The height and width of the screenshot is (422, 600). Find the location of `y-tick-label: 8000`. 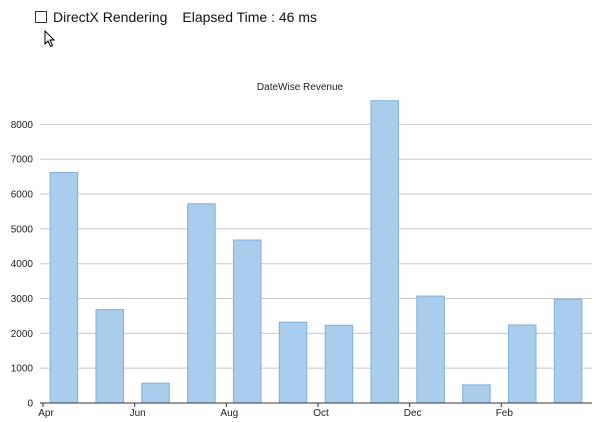

y-tick-label: 8000 is located at coordinates (22, 125).